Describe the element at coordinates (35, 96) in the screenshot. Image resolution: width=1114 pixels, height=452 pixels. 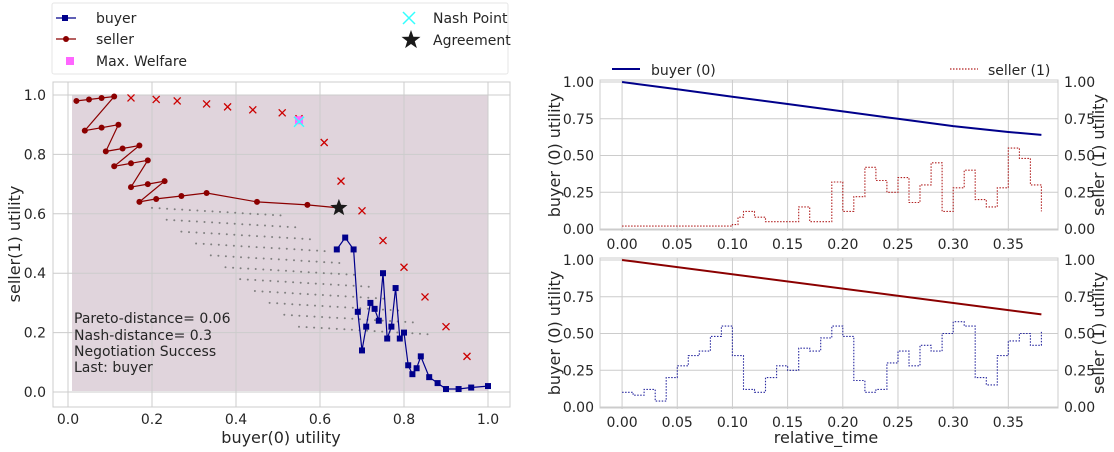
I see `outcome-y-tick: 1.0` at that location.